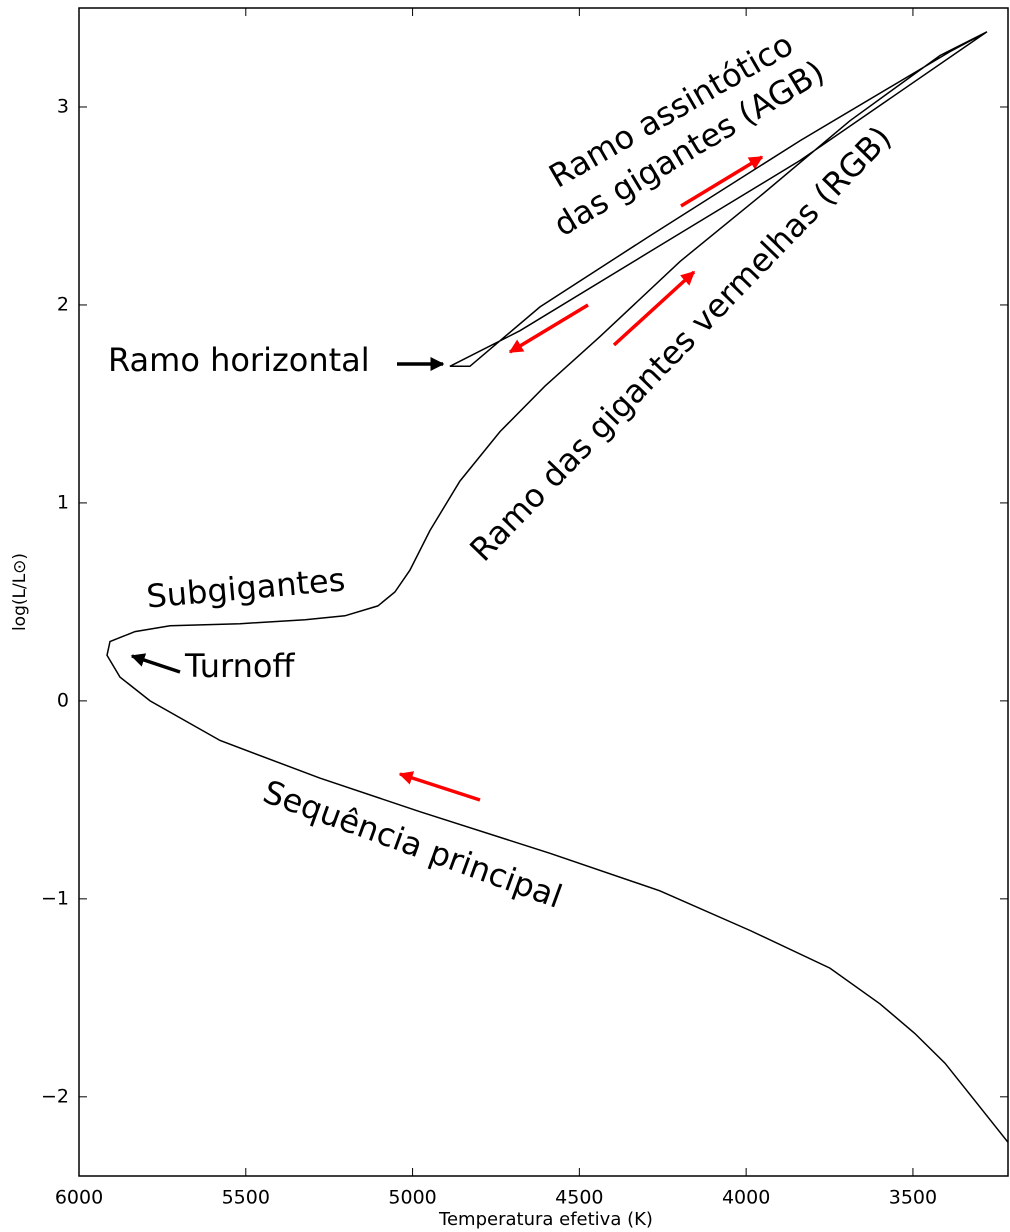  Describe the element at coordinates (20, 592) in the screenshot. I see `y-axis-label: log(L/L⊙)` at that location.